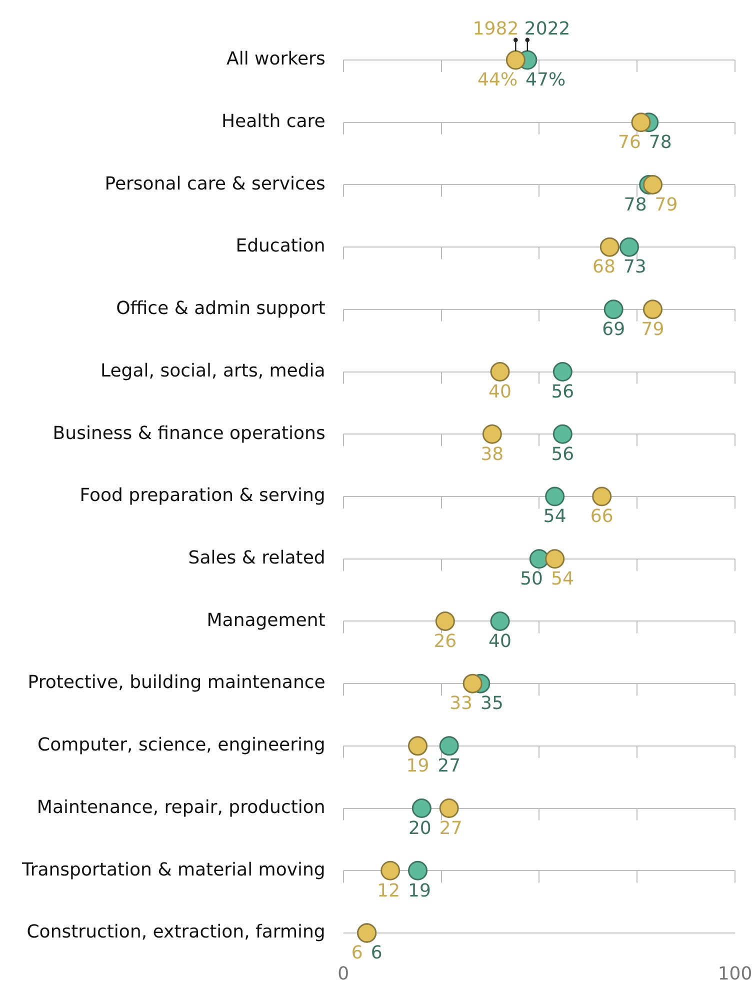 This screenshot has width=752, height=989. What do you see at coordinates (203, 495) in the screenshot?
I see `y-tick-label: Food preparation & serving` at bounding box center [203, 495].